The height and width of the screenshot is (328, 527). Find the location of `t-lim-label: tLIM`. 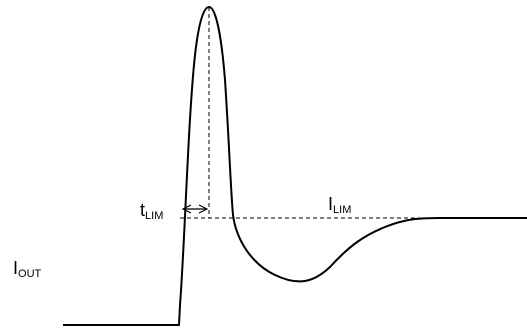

t-lim-label: tLIM is located at coordinates (152, 211).